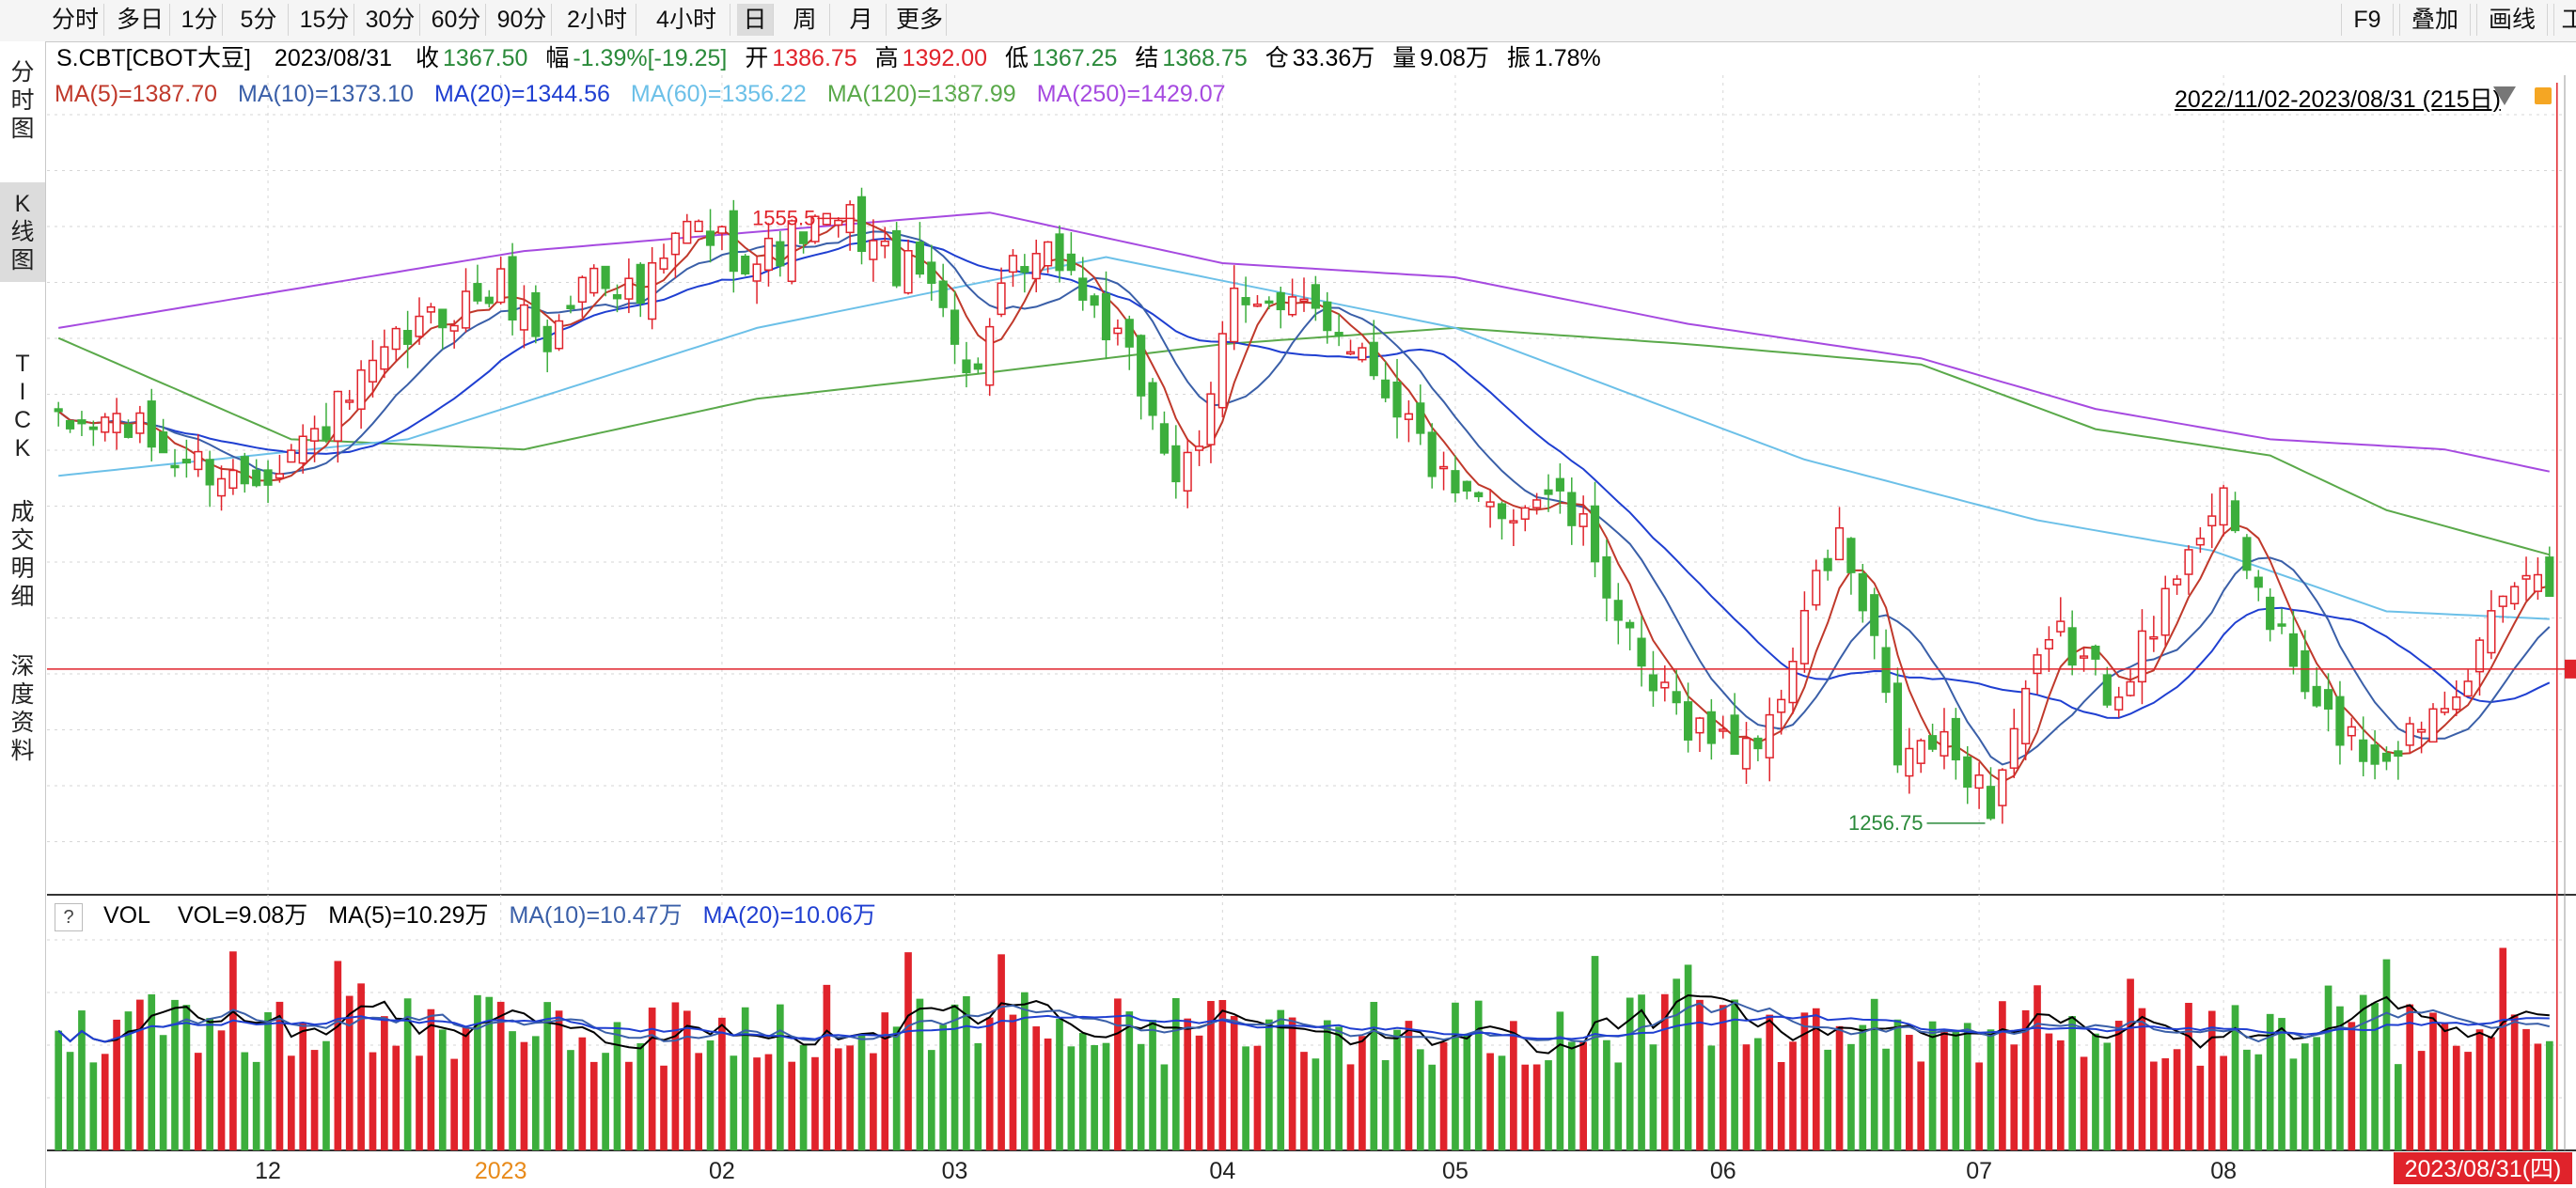 The width and height of the screenshot is (2576, 1188). What do you see at coordinates (1979, 1171) in the screenshot?
I see `x-tick-label: 07` at bounding box center [1979, 1171].